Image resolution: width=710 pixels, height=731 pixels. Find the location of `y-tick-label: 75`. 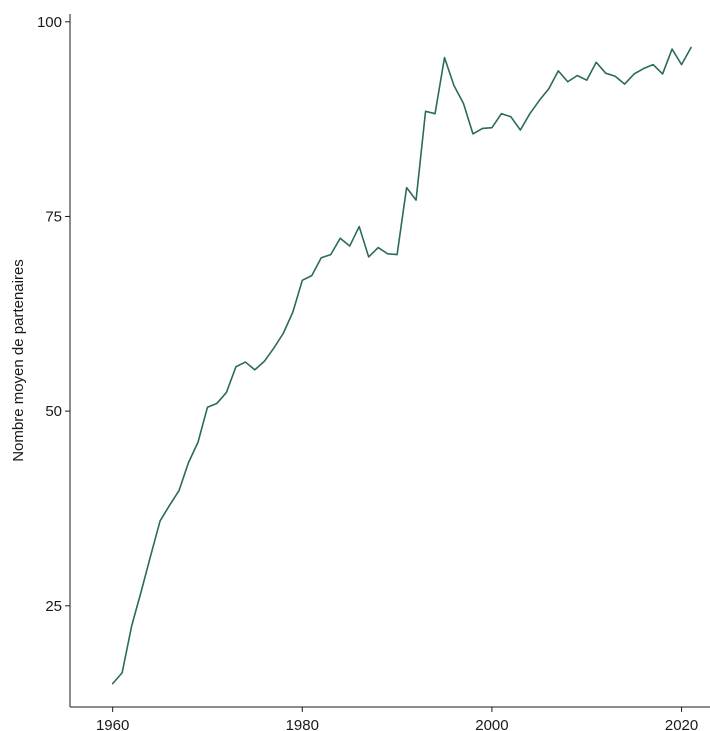

y-tick-label: 75 is located at coordinates (53, 216).